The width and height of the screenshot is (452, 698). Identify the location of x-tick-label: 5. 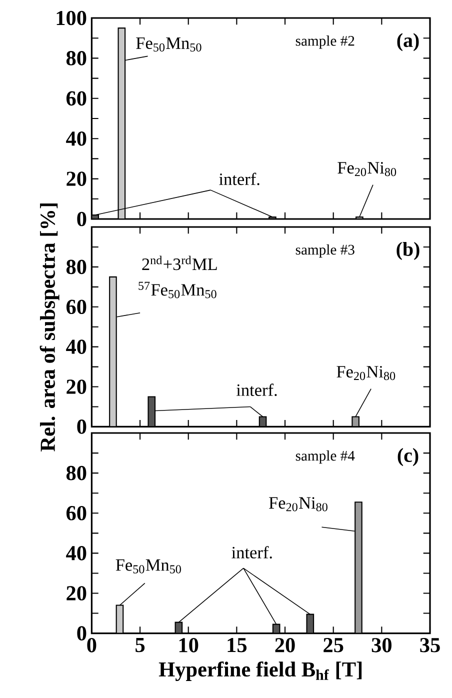
(140, 645).